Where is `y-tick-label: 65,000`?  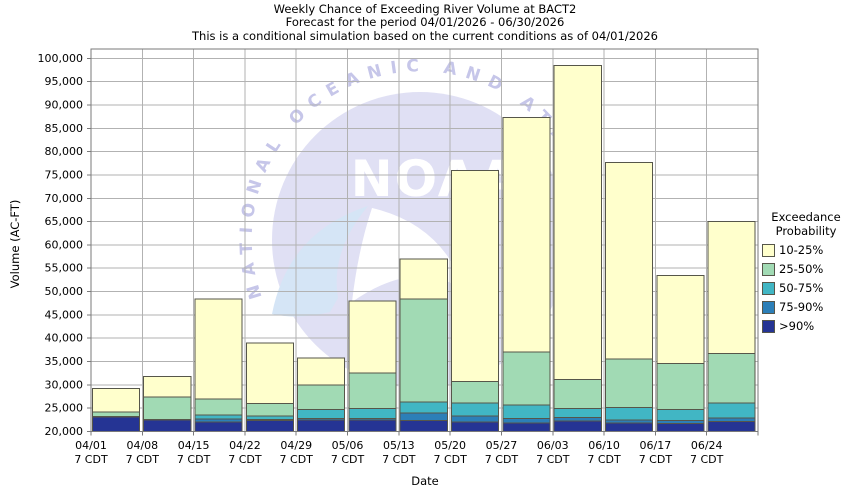 y-tick-label: 65,000 is located at coordinates (64, 221).